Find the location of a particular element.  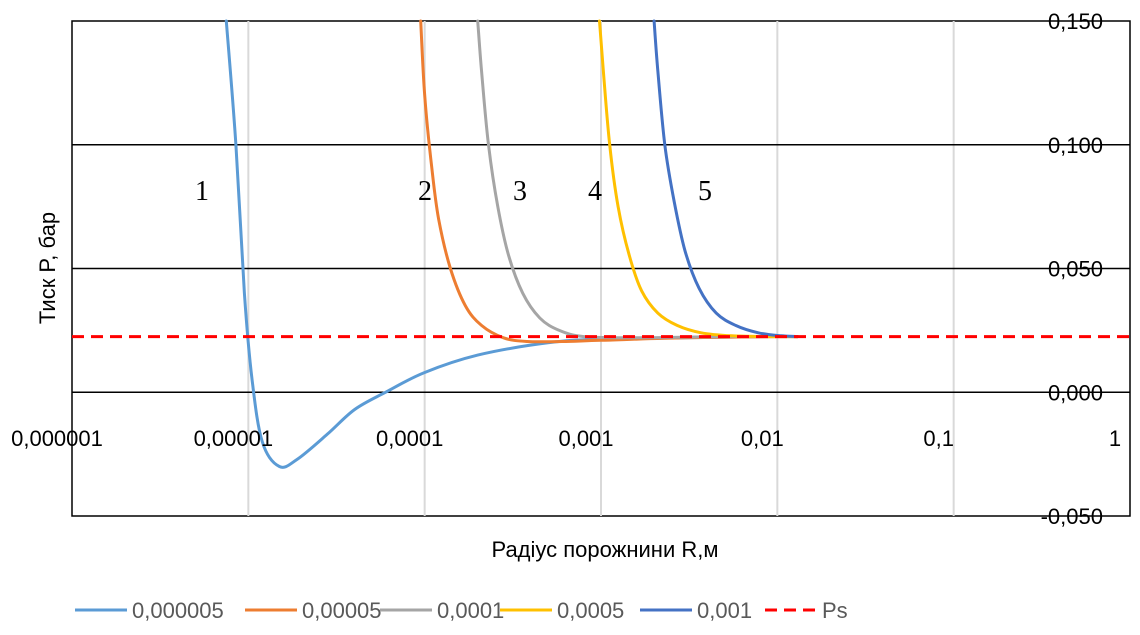

y-tick-label: 0,000 is located at coordinates (1075, 392).